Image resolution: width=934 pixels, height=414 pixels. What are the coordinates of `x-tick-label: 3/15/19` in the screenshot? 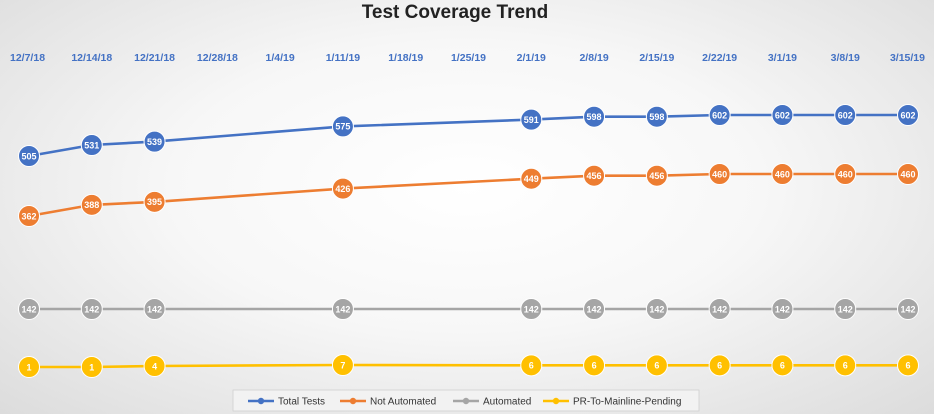 It's located at (907, 58).